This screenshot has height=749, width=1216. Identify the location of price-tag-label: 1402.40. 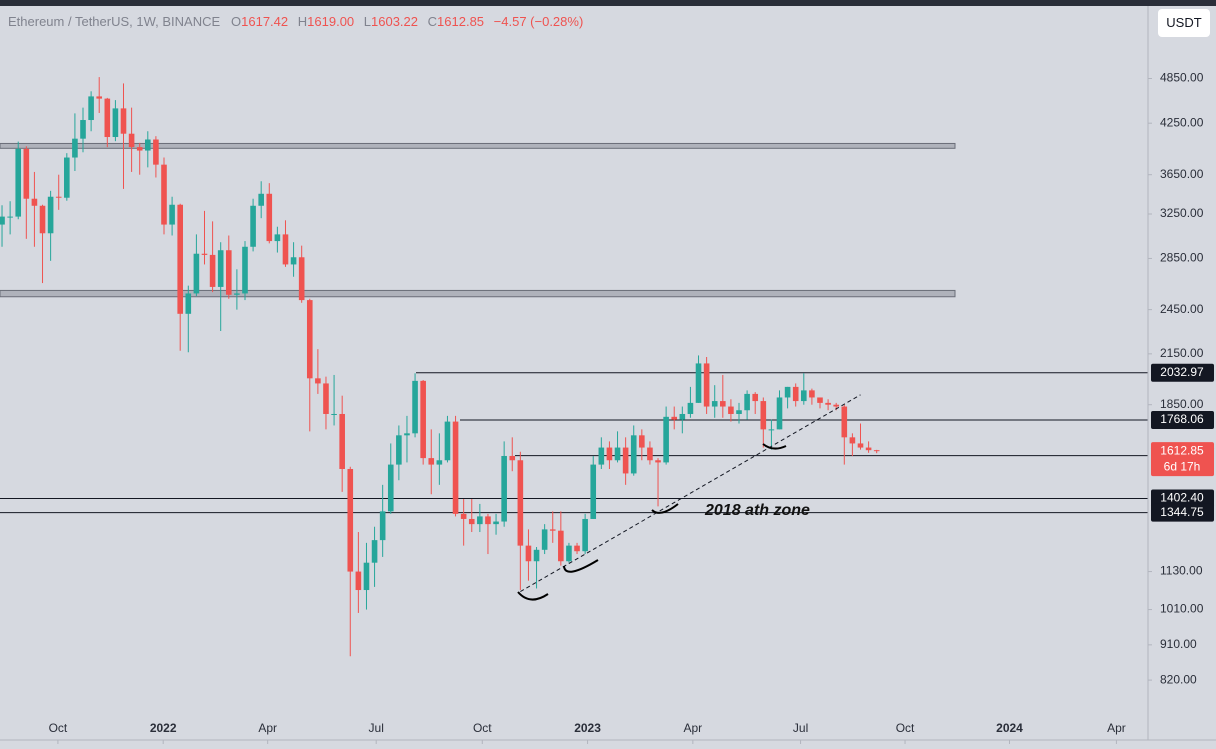
(1182, 498).